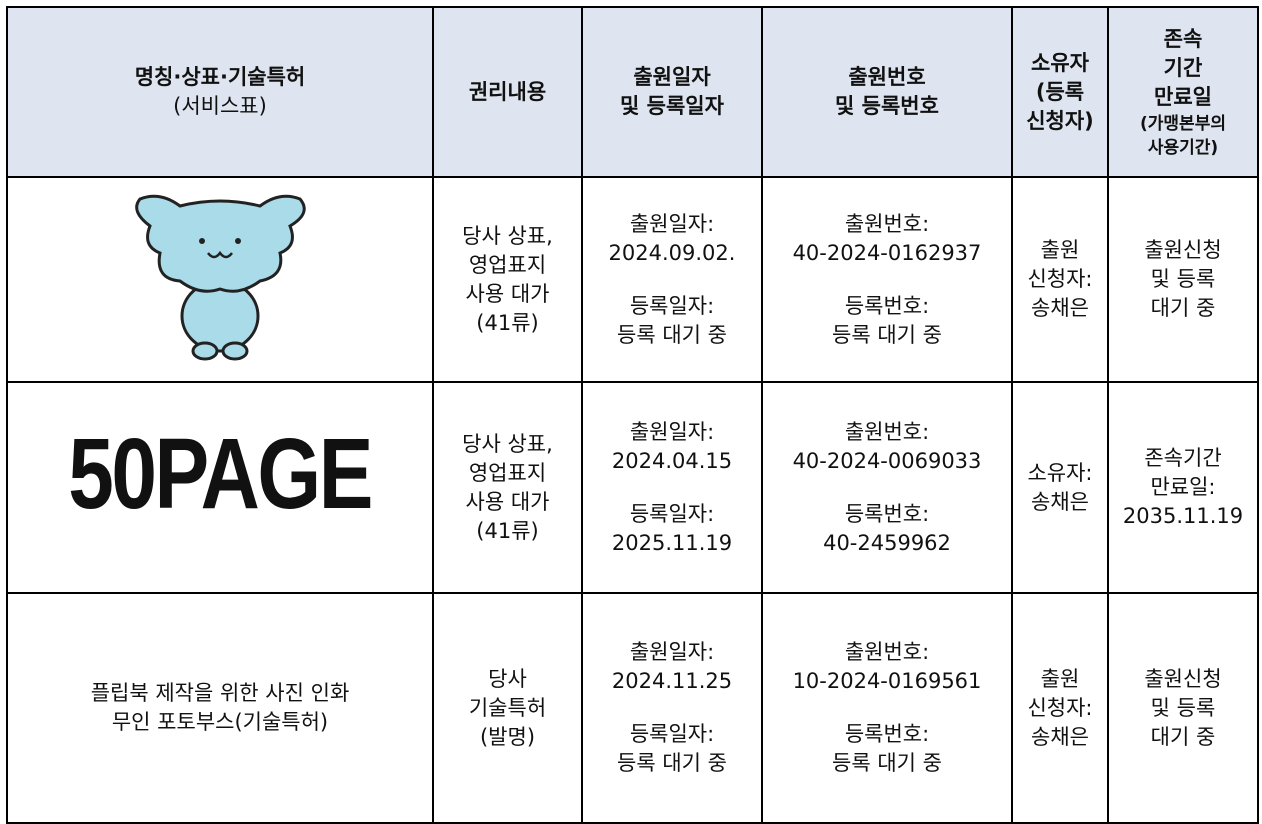  I want to click on text-group: 출원번호: 10-2024-0169561, so click(887, 667).